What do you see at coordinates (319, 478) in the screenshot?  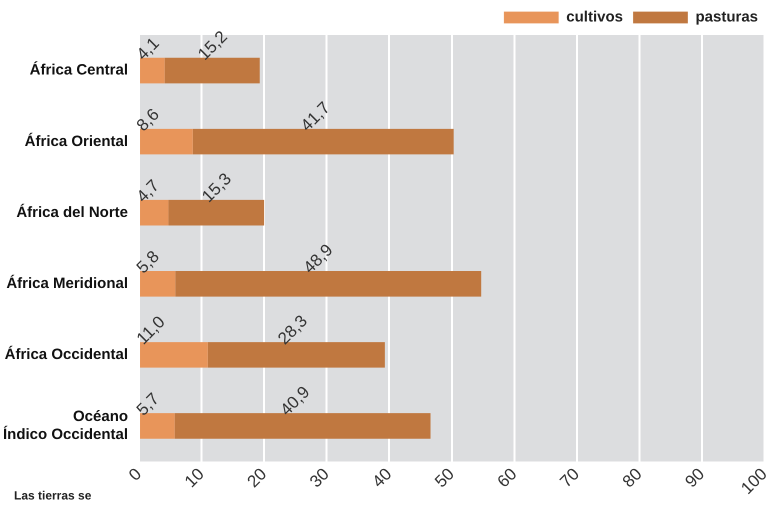 I see `x-tick-label: 30` at bounding box center [319, 478].